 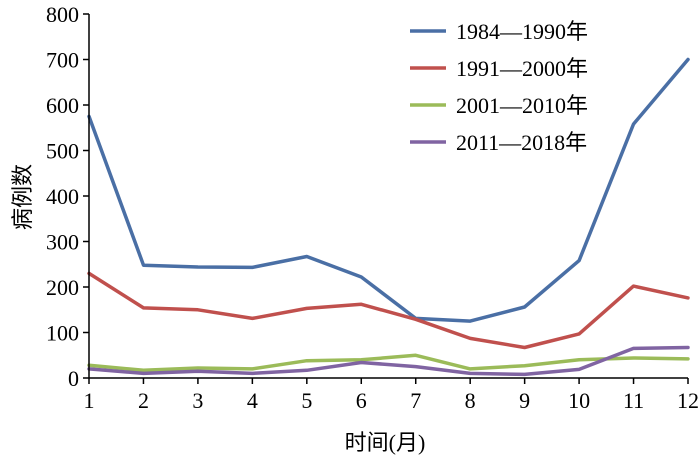 I want to click on x-tick-label: 2, so click(x=143, y=400).